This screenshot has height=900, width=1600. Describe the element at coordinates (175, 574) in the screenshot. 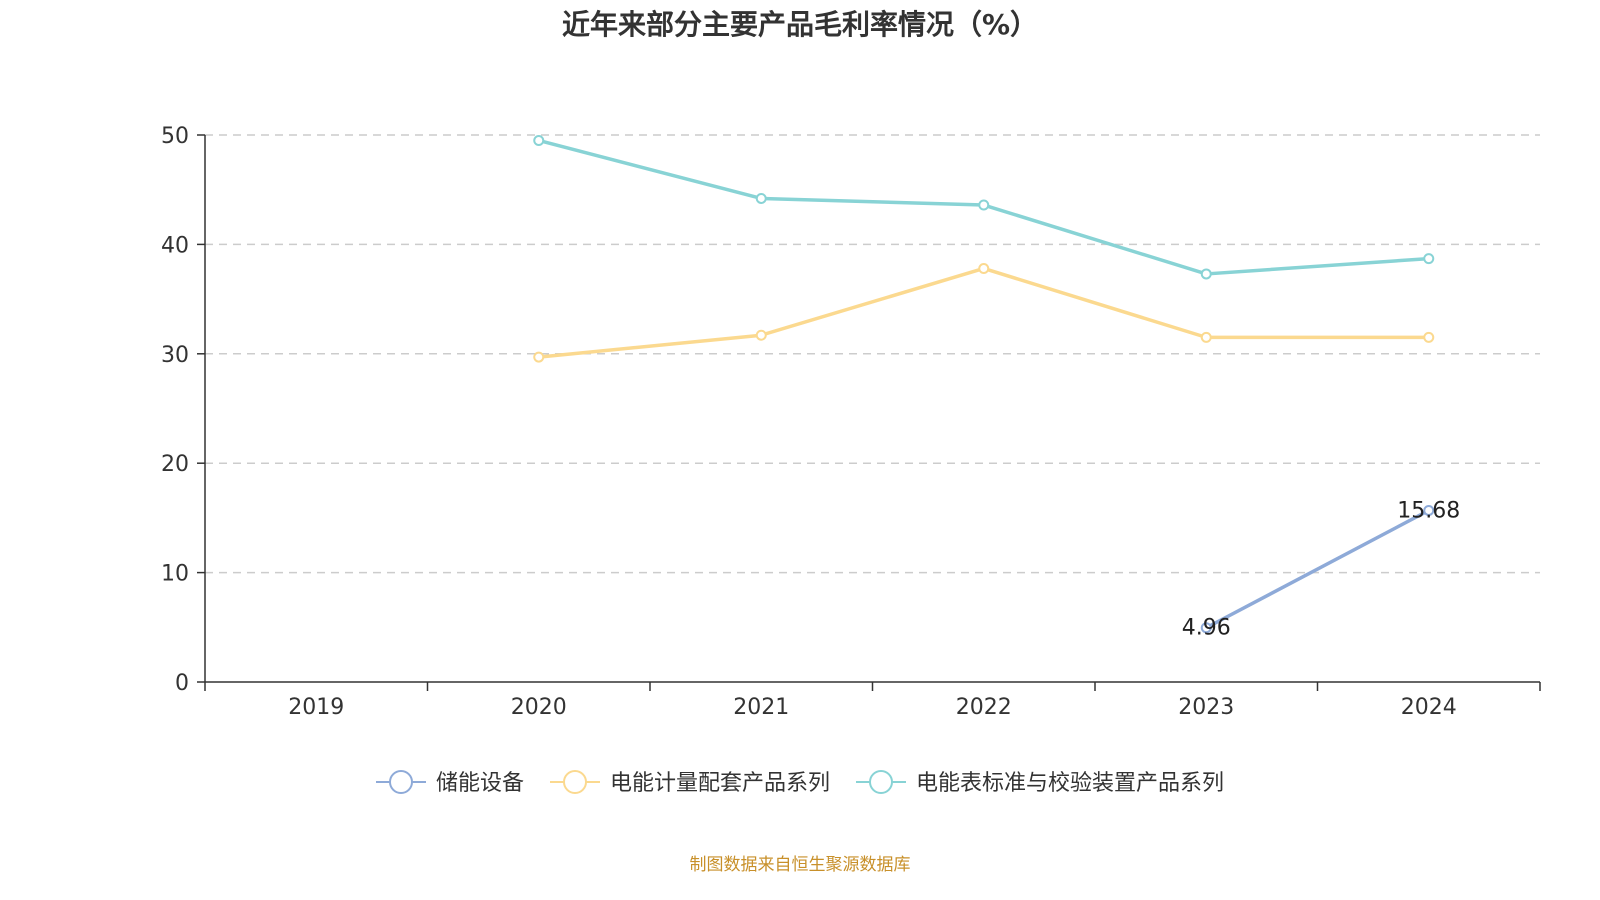

I see `y-tick-label: 10` at that location.